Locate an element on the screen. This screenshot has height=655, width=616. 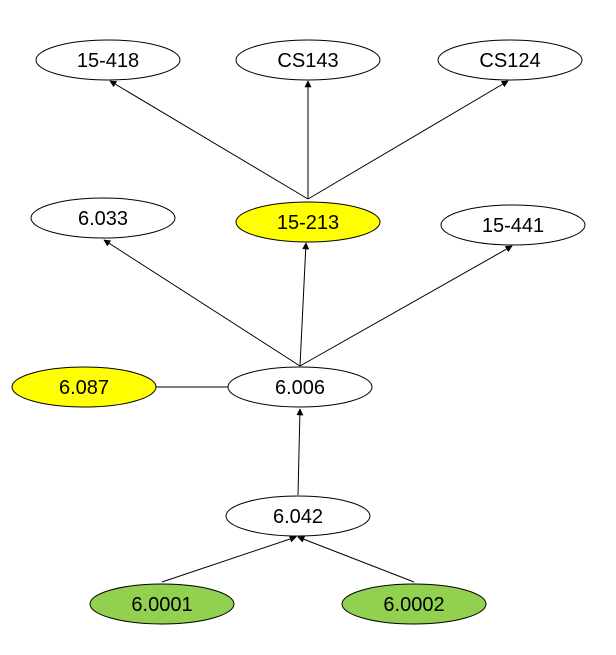
node-label: 6.033 is located at coordinates (103, 219).